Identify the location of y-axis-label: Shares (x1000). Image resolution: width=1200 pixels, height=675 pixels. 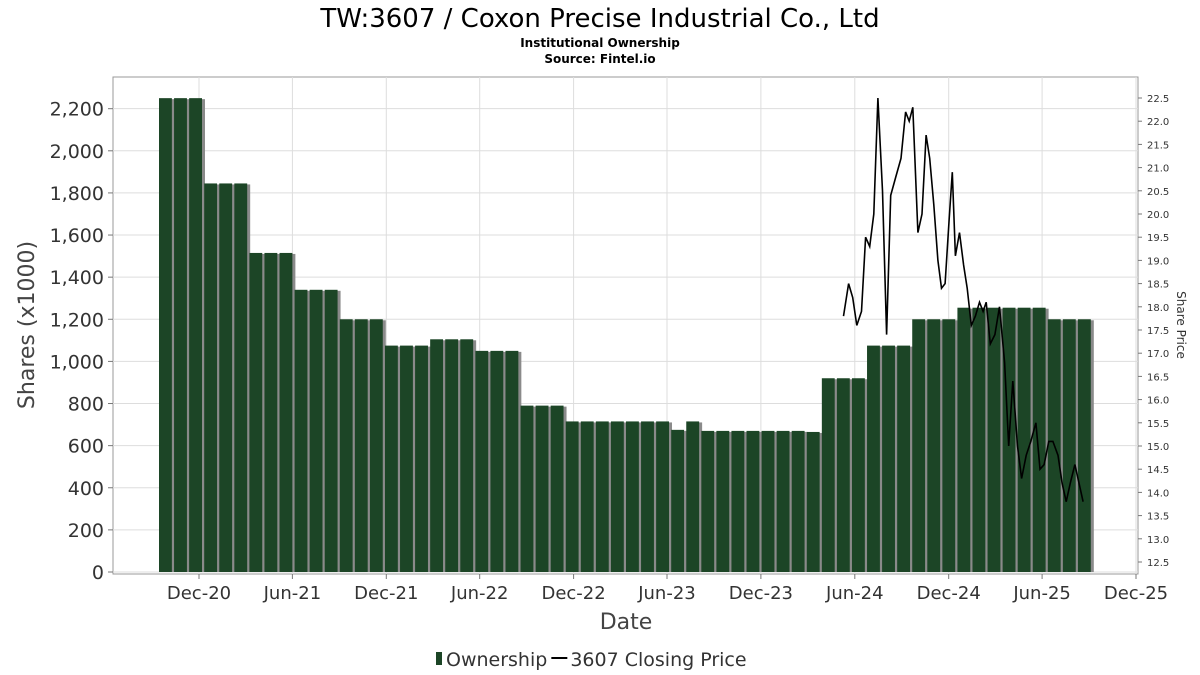
(27, 325).